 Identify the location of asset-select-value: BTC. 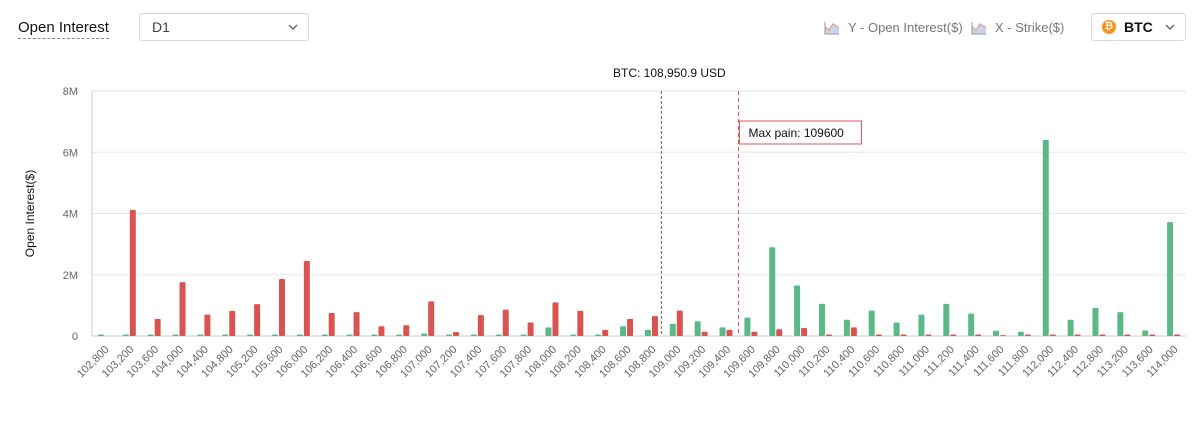
(1138, 27).